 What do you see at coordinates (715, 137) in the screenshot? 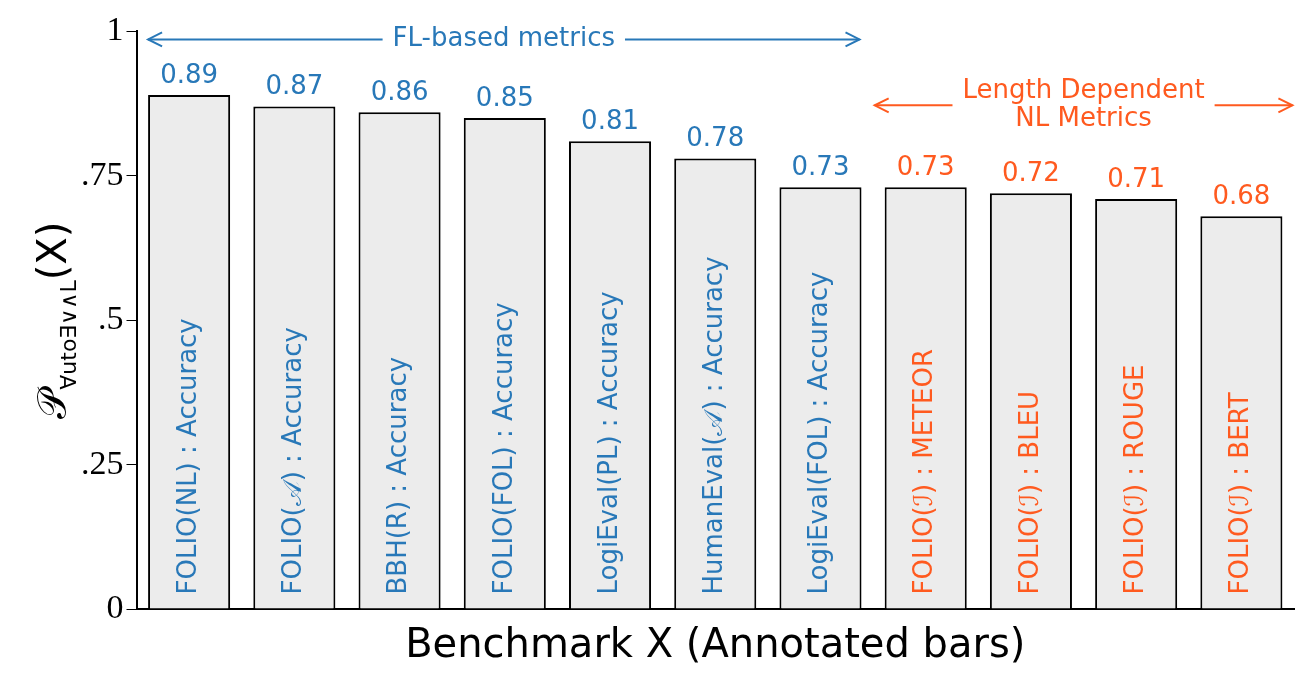
I see `data-label: 0.78` at bounding box center [715, 137].